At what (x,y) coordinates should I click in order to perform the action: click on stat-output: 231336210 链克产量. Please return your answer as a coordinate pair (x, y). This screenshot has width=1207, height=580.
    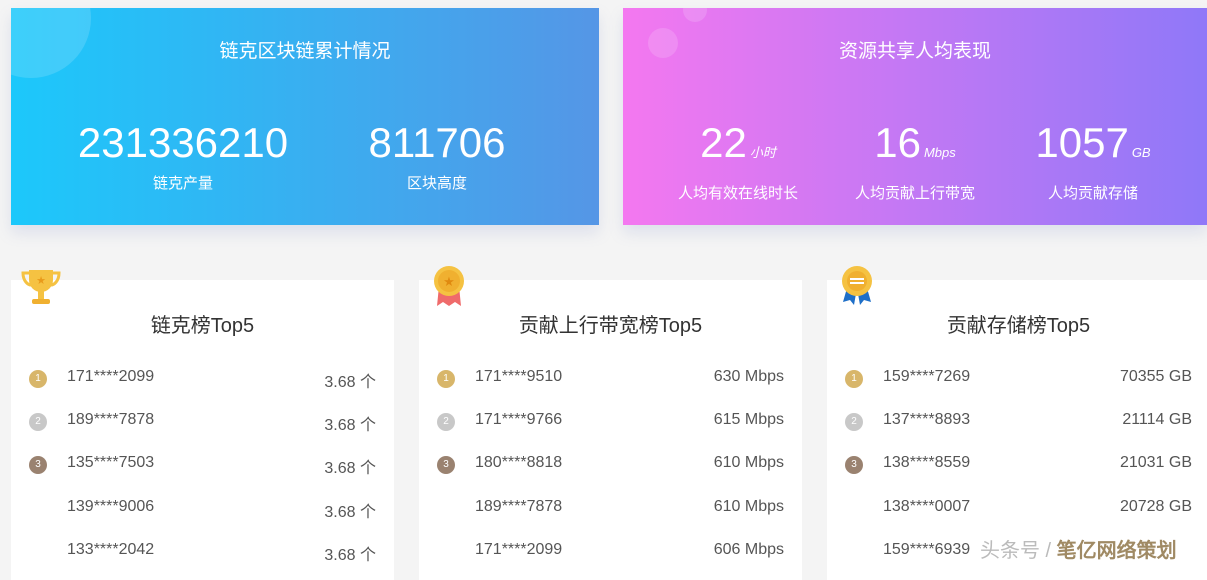
    Looking at the image, I should click on (183, 155).